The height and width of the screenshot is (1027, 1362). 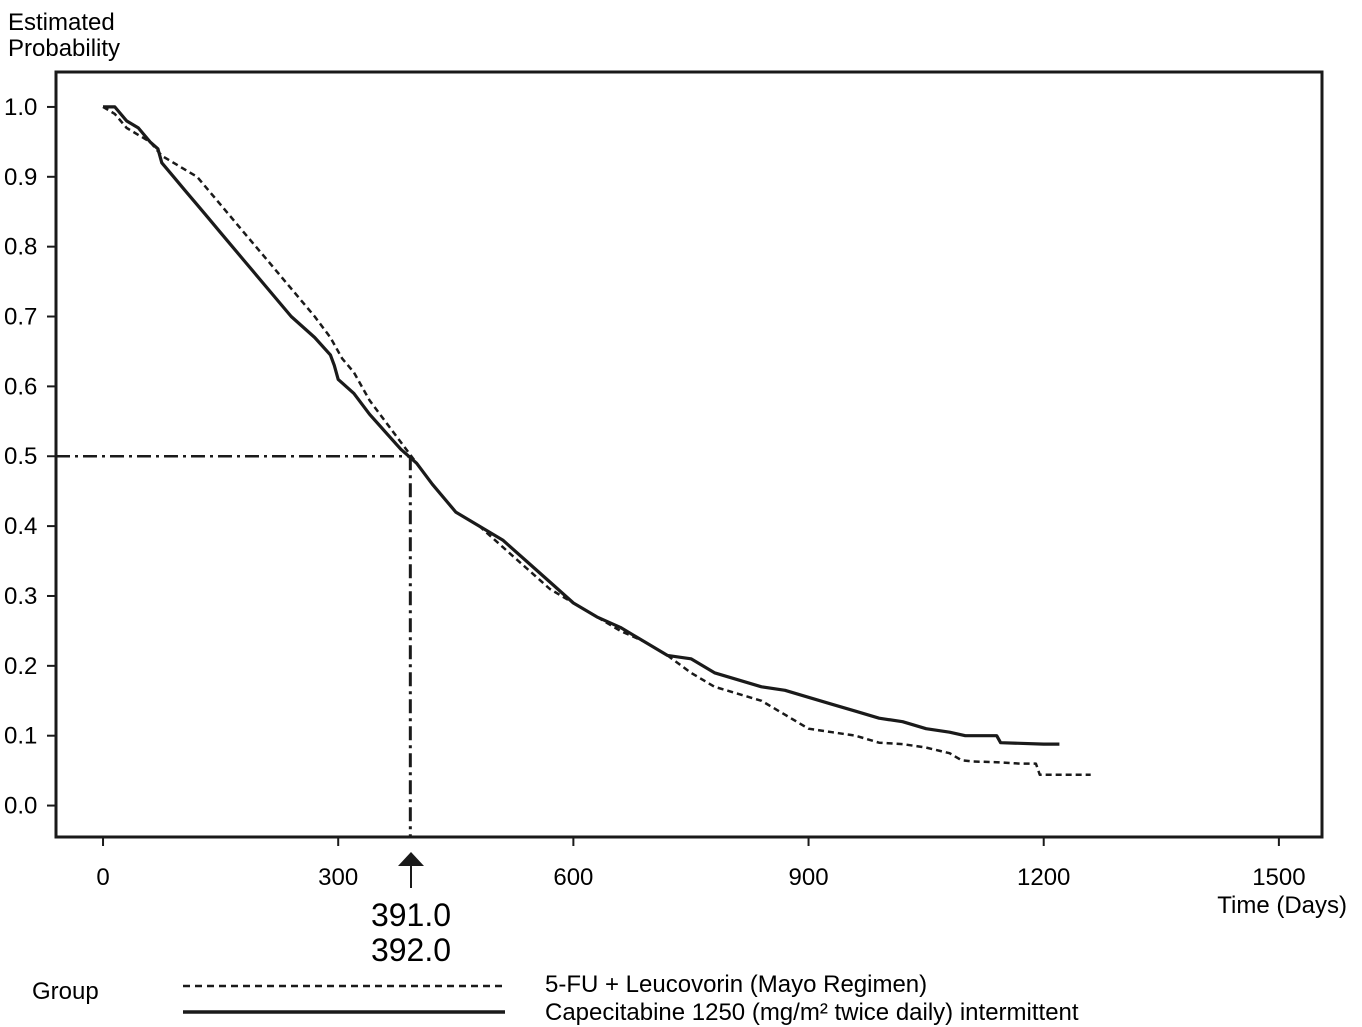 I want to click on y-tick-label: 0.4, so click(x=20, y=526).